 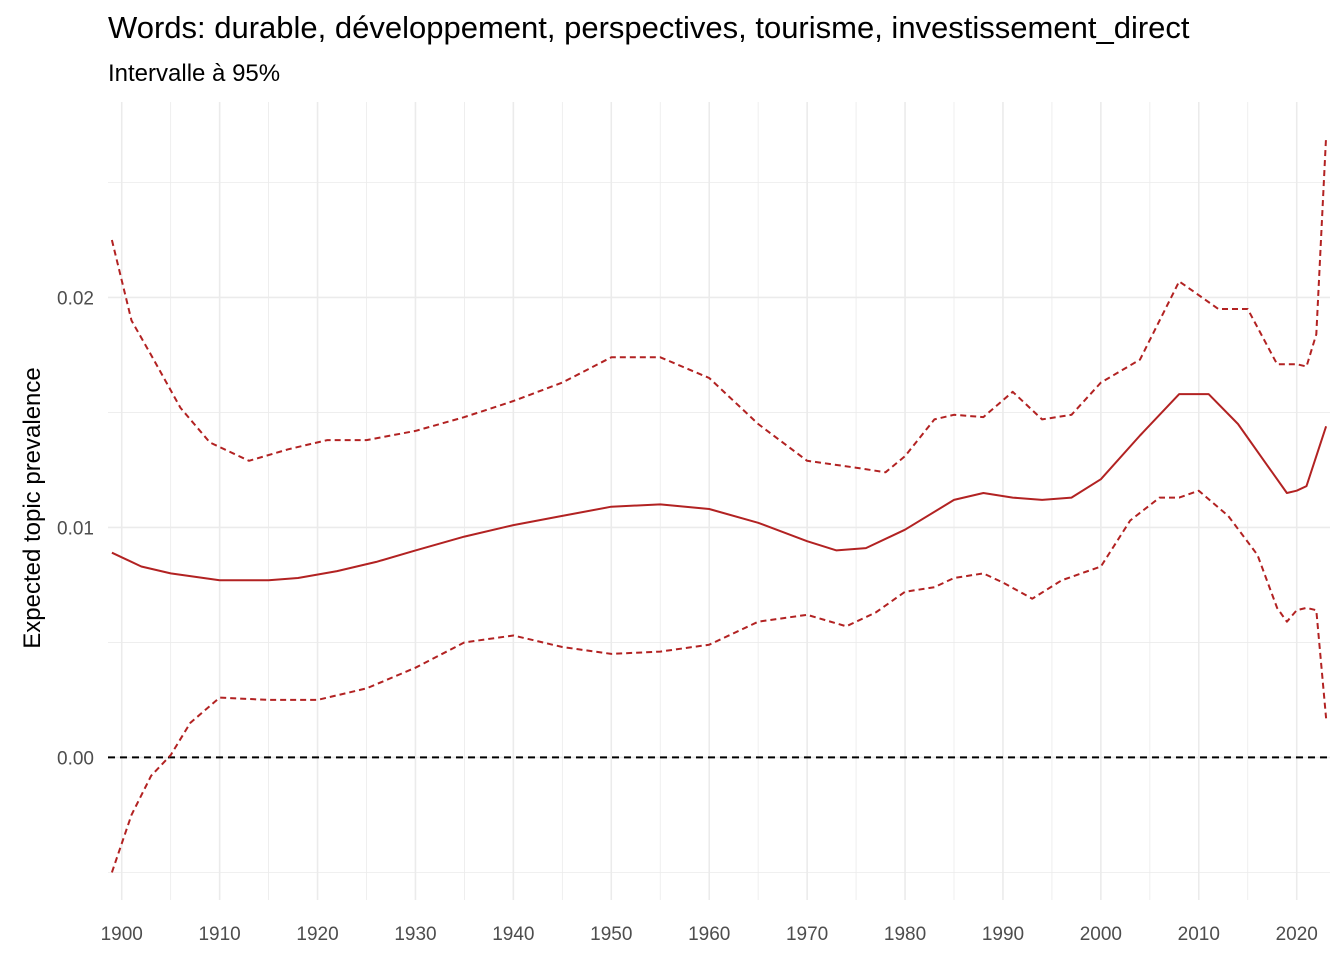 What do you see at coordinates (219, 934) in the screenshot?
I see `x-tick-label: 1910` at bounding box center [219, 934].